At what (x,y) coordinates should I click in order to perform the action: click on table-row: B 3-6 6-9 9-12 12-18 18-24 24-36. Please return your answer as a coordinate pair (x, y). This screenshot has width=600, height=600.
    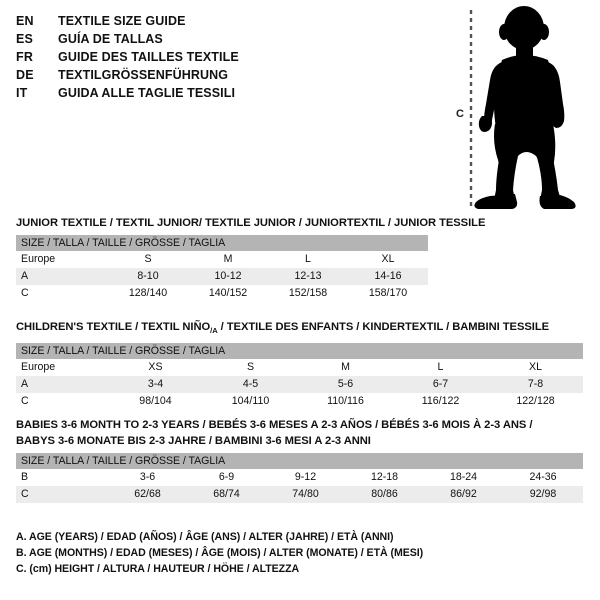
    Looking at the image, I should click on (299, 477).